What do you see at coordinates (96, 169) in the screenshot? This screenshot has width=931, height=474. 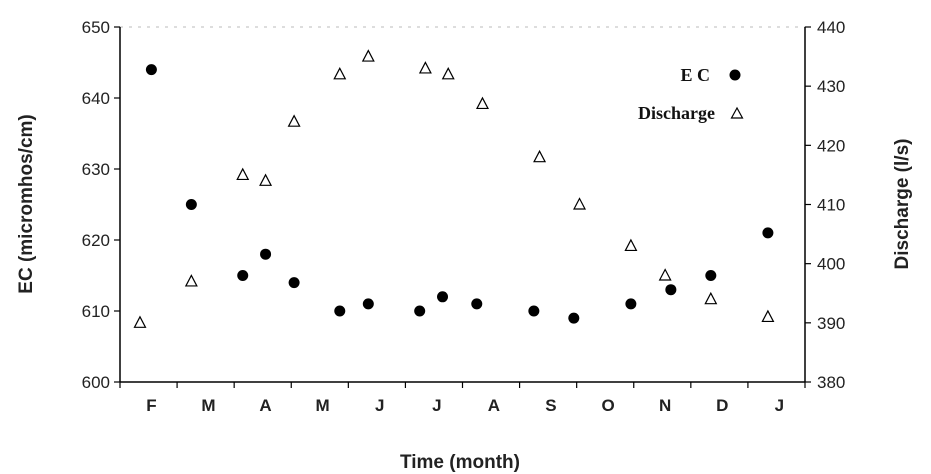 I see `left-tick-label: 630` at bounding box center [96, 169].